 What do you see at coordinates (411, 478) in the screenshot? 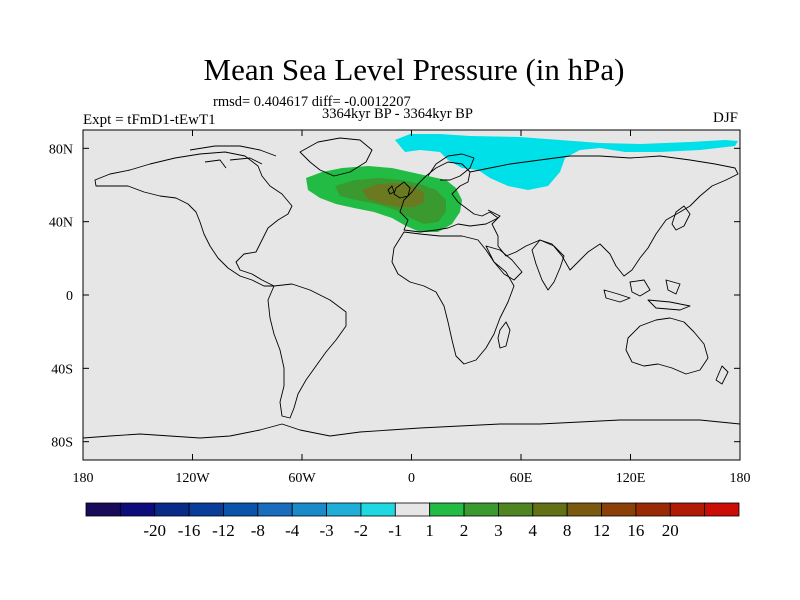
I see `x-tick-label-3: 0` at bounding box center [411, 478].